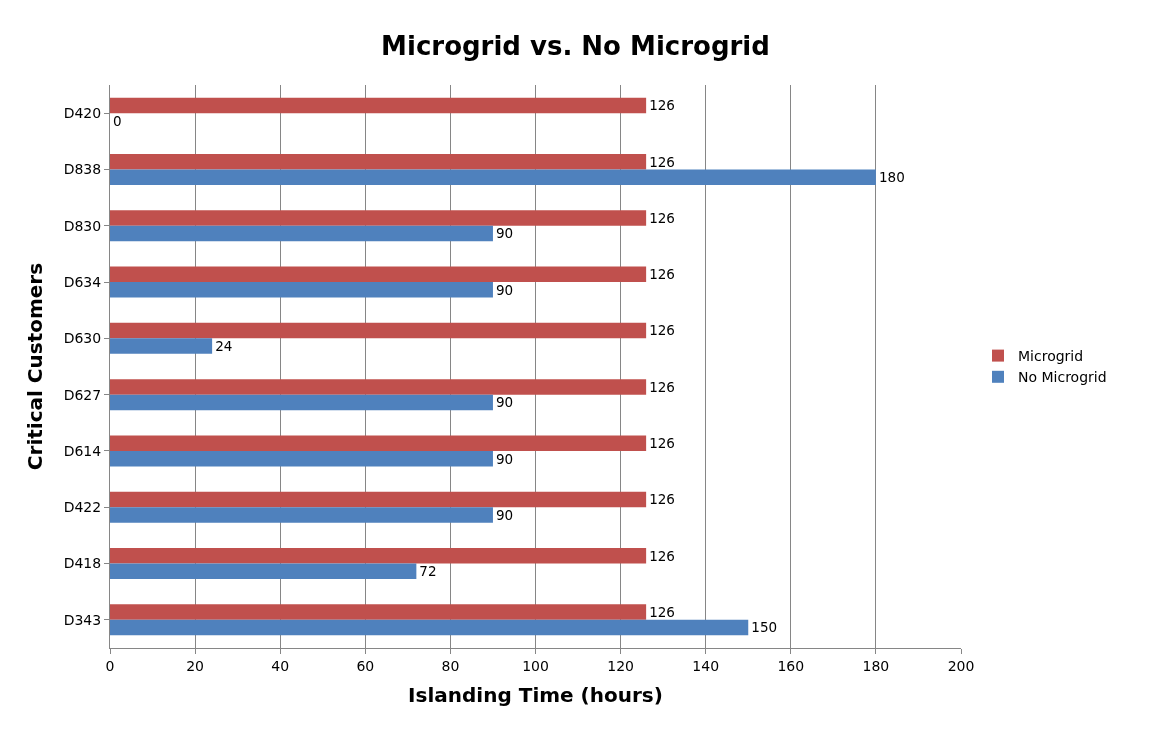  What do you see at coordinates (891, 177) in the screenshot?
I see `data-label: 180` at bounding box center [891, 177].